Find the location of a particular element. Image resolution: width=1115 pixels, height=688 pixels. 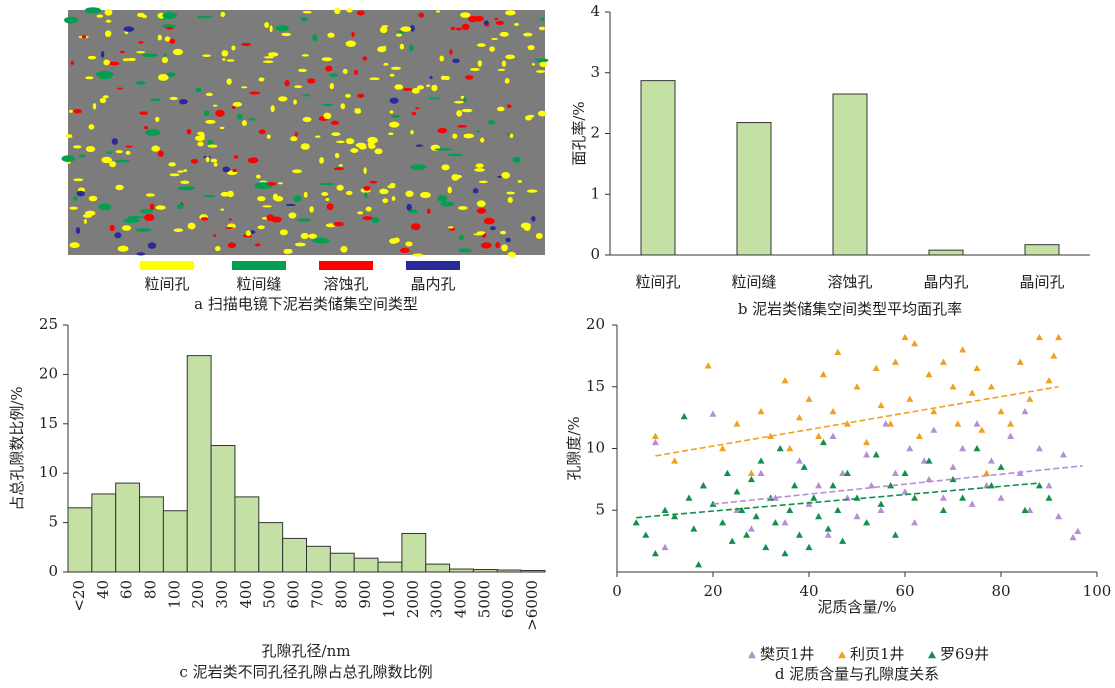

y-tick-label: 3 is located at coordinates (595, 72).